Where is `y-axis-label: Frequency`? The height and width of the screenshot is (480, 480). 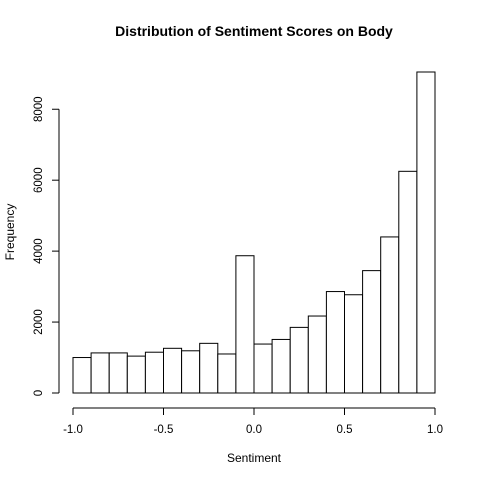 y-axis-label: Frequency is located at coordinates (10, 232).